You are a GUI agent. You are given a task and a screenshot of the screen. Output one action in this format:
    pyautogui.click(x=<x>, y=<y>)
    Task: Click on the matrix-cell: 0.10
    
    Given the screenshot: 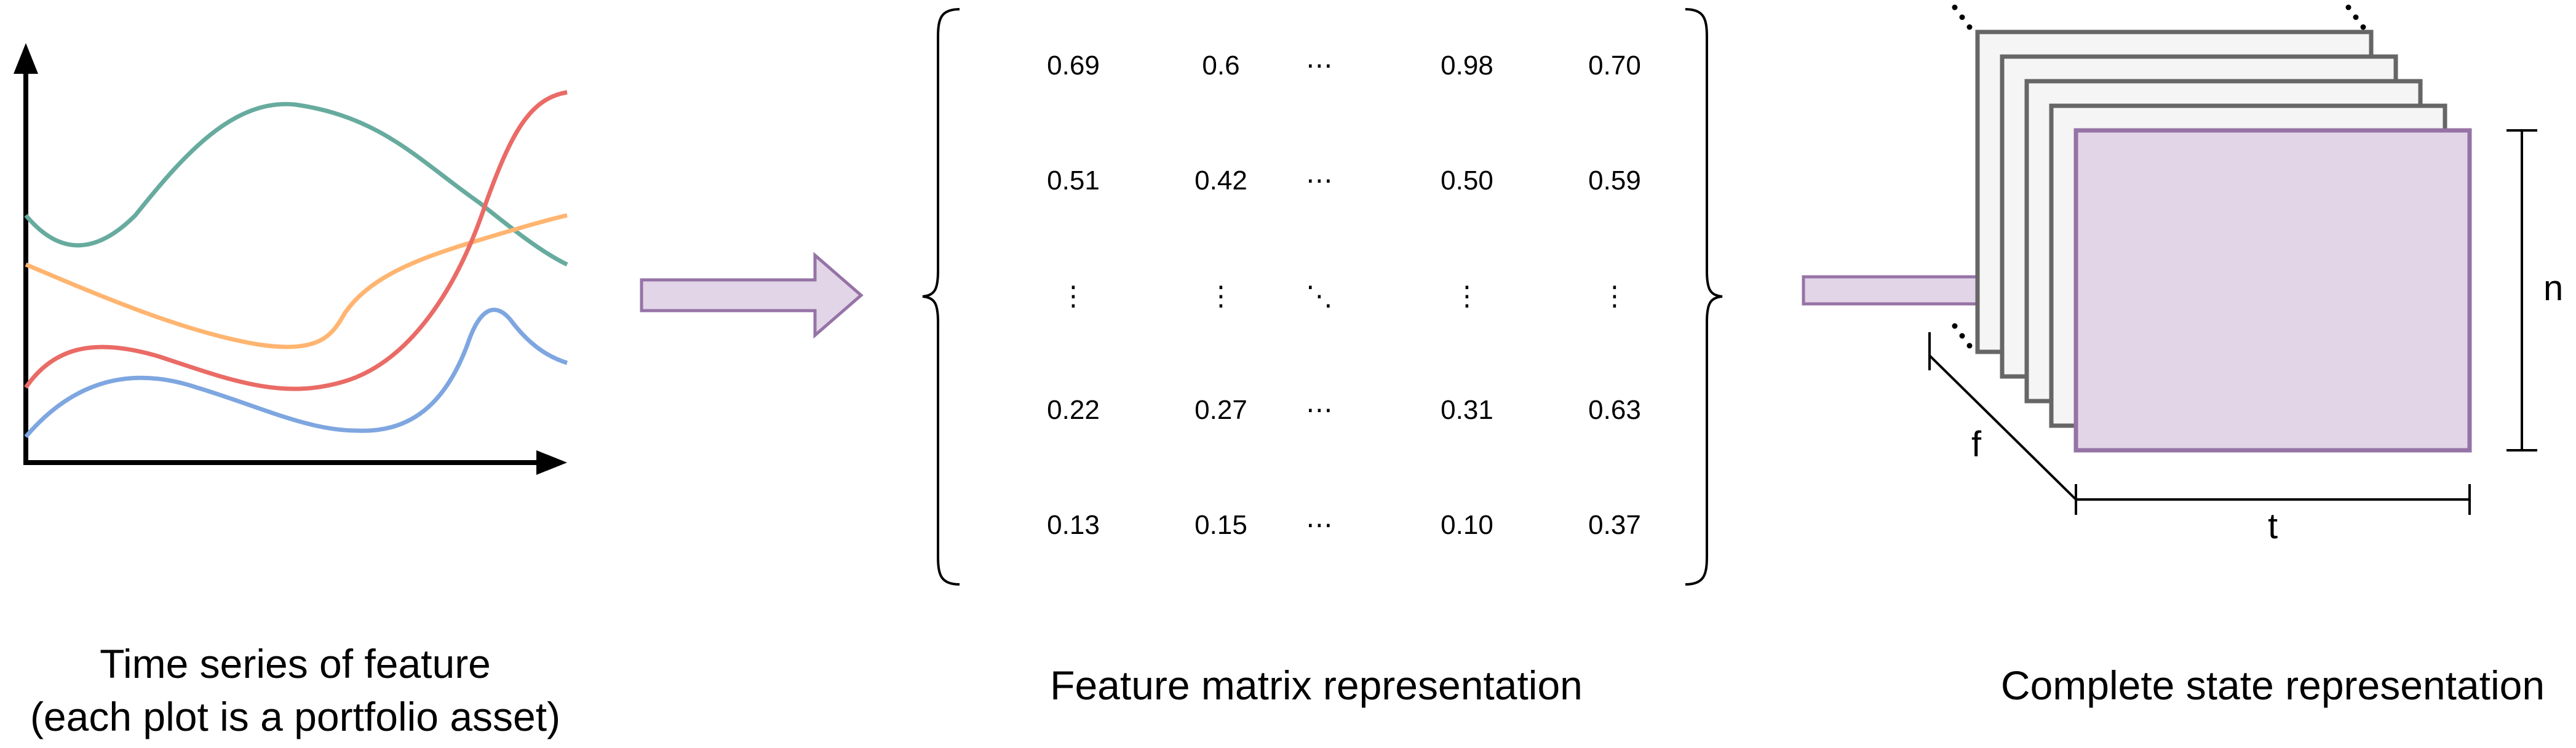 What is the action you would take?
    pyautogui.click(x=1467, y=525)
    